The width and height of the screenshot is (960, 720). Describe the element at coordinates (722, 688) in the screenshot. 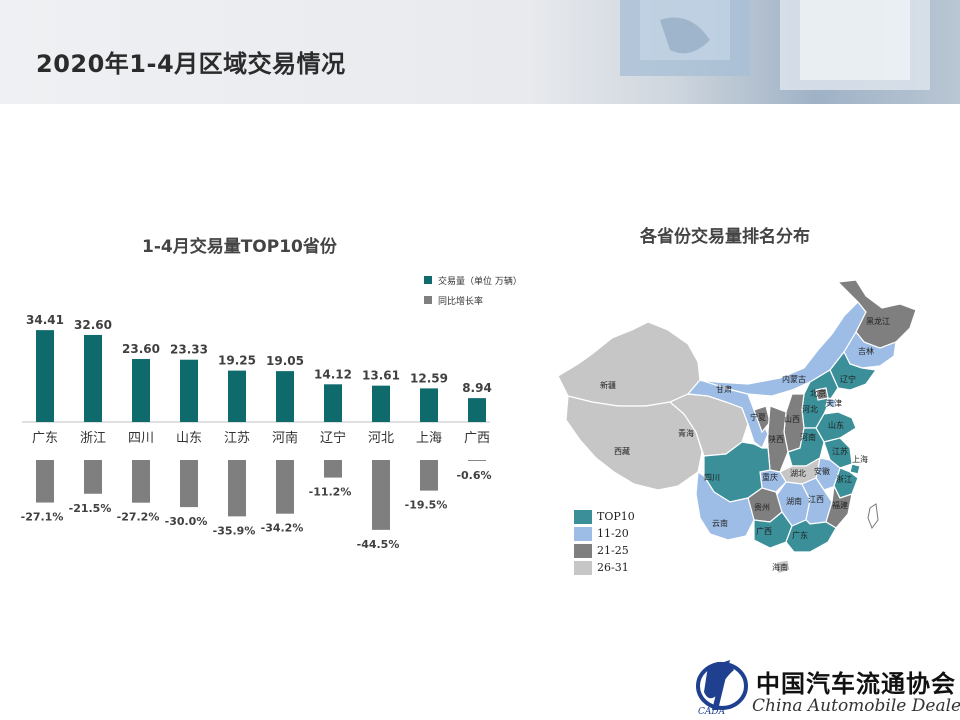

I see `org-emblem-icon: CADA` at that location.